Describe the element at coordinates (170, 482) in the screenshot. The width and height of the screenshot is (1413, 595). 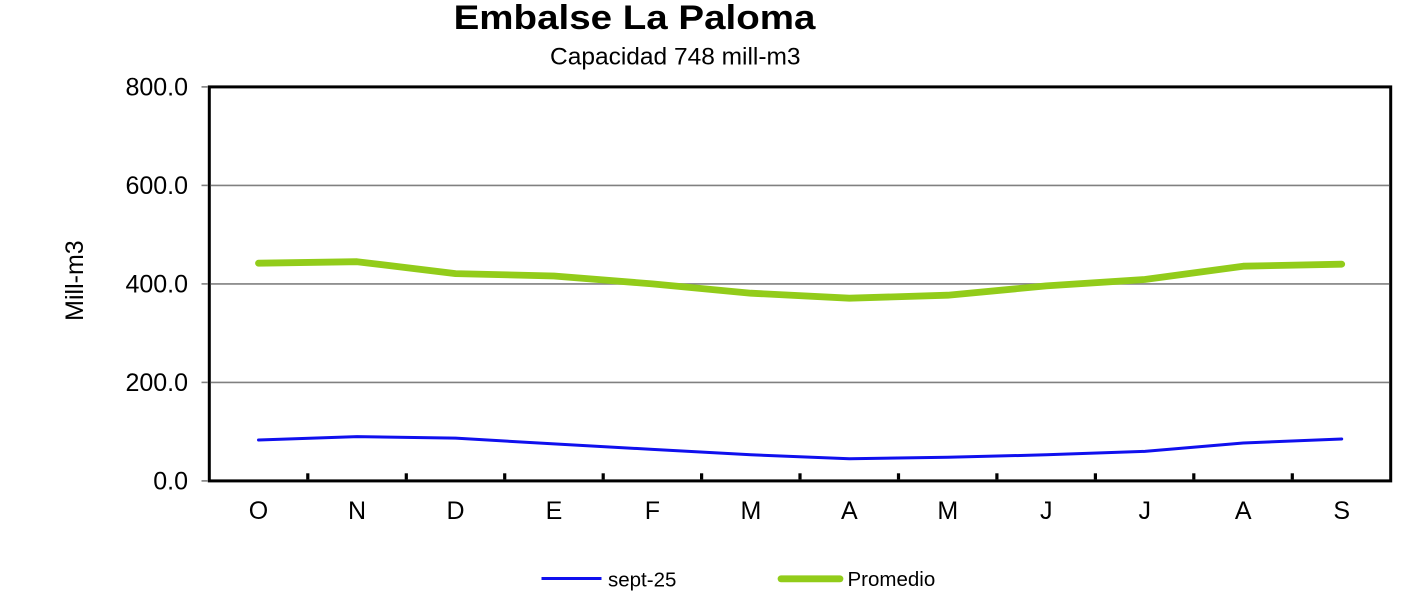
I see `svg-text: 0.0` at that location.